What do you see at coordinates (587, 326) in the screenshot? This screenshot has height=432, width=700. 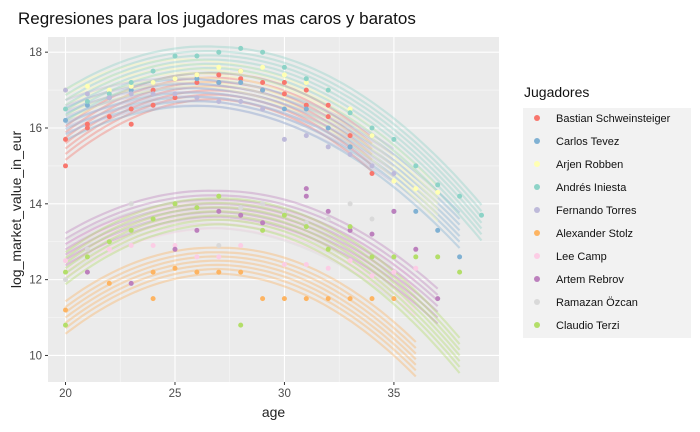 I see `legend-label: Claudio Terzi` at bounding box center [587, 326].